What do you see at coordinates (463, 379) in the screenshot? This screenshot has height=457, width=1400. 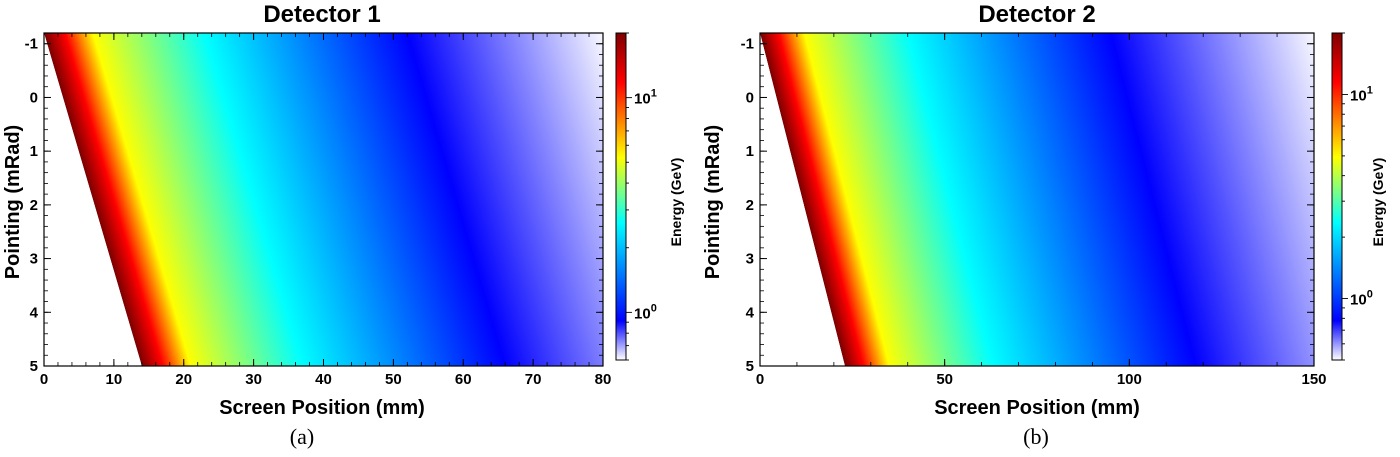 I see `x-tick-label: 60` at bounding box center [463, 379].